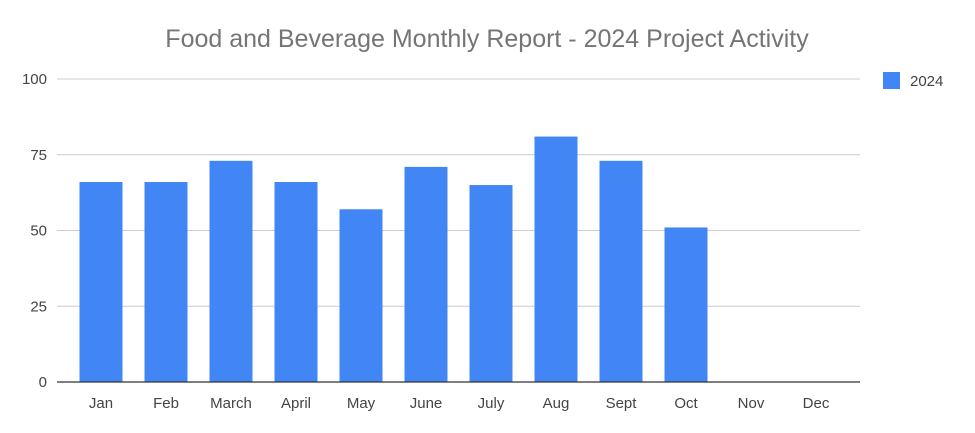  Describe the element at coordinates (166, 282) in the screenshot. I see `bar-feb` at that location.